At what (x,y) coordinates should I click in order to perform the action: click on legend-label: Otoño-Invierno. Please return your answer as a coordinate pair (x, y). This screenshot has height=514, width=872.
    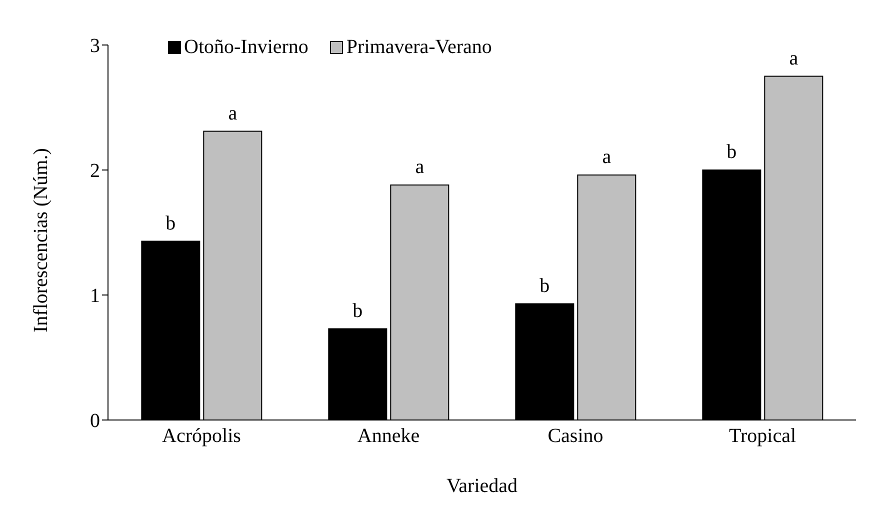
    Looking at the image, I should click on (245, 47).